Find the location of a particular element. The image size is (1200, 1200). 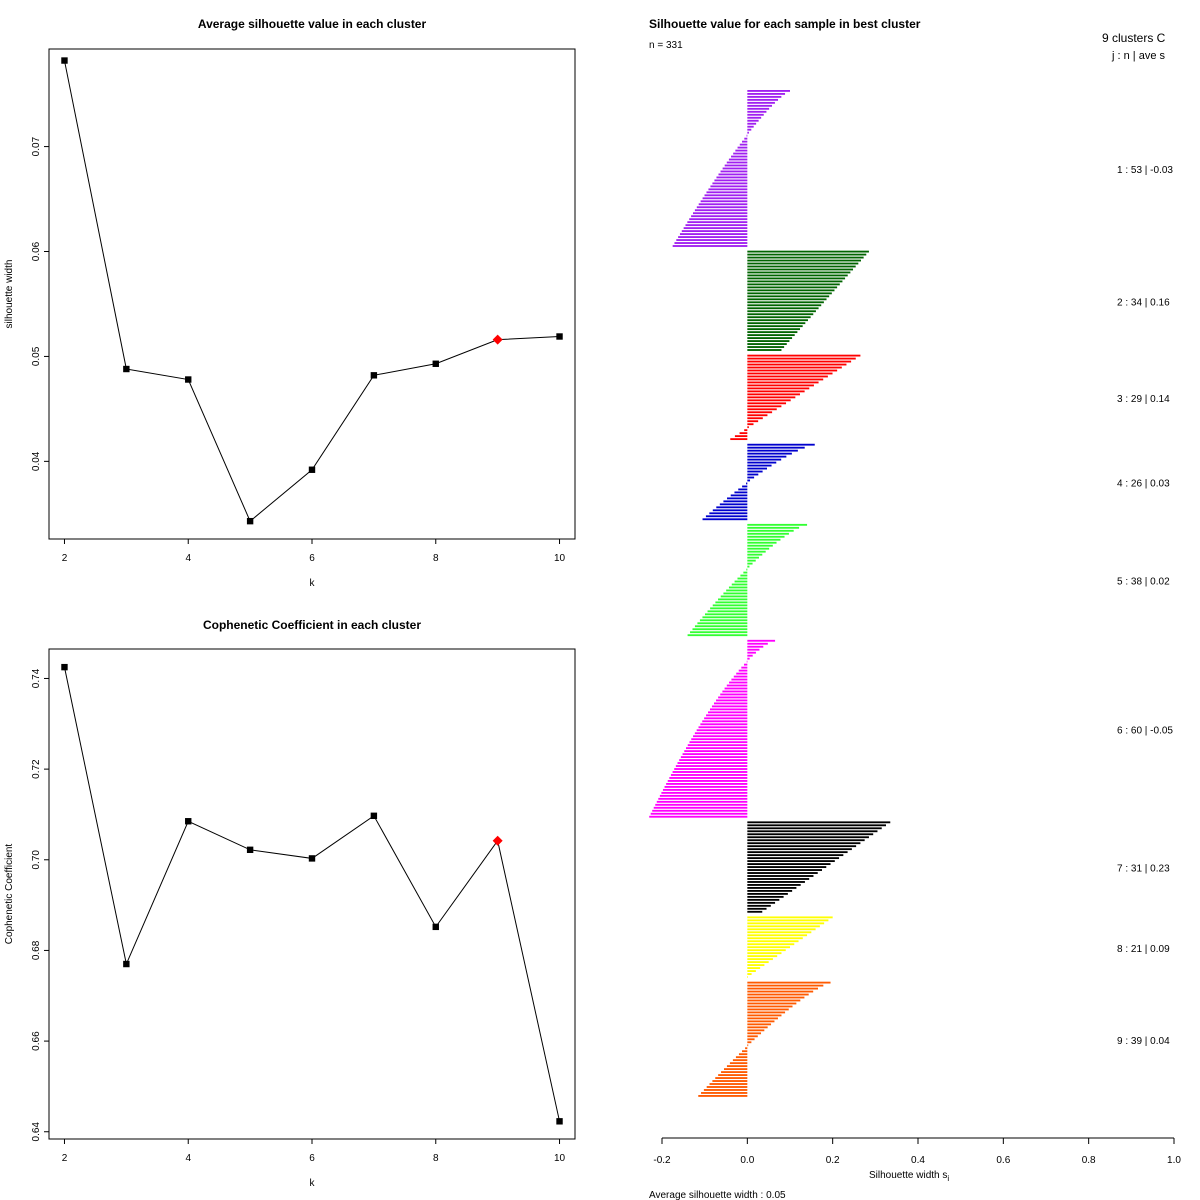

silhouette-x-axis: 2 4 6 8 10 is located at coordinates (314, 551).